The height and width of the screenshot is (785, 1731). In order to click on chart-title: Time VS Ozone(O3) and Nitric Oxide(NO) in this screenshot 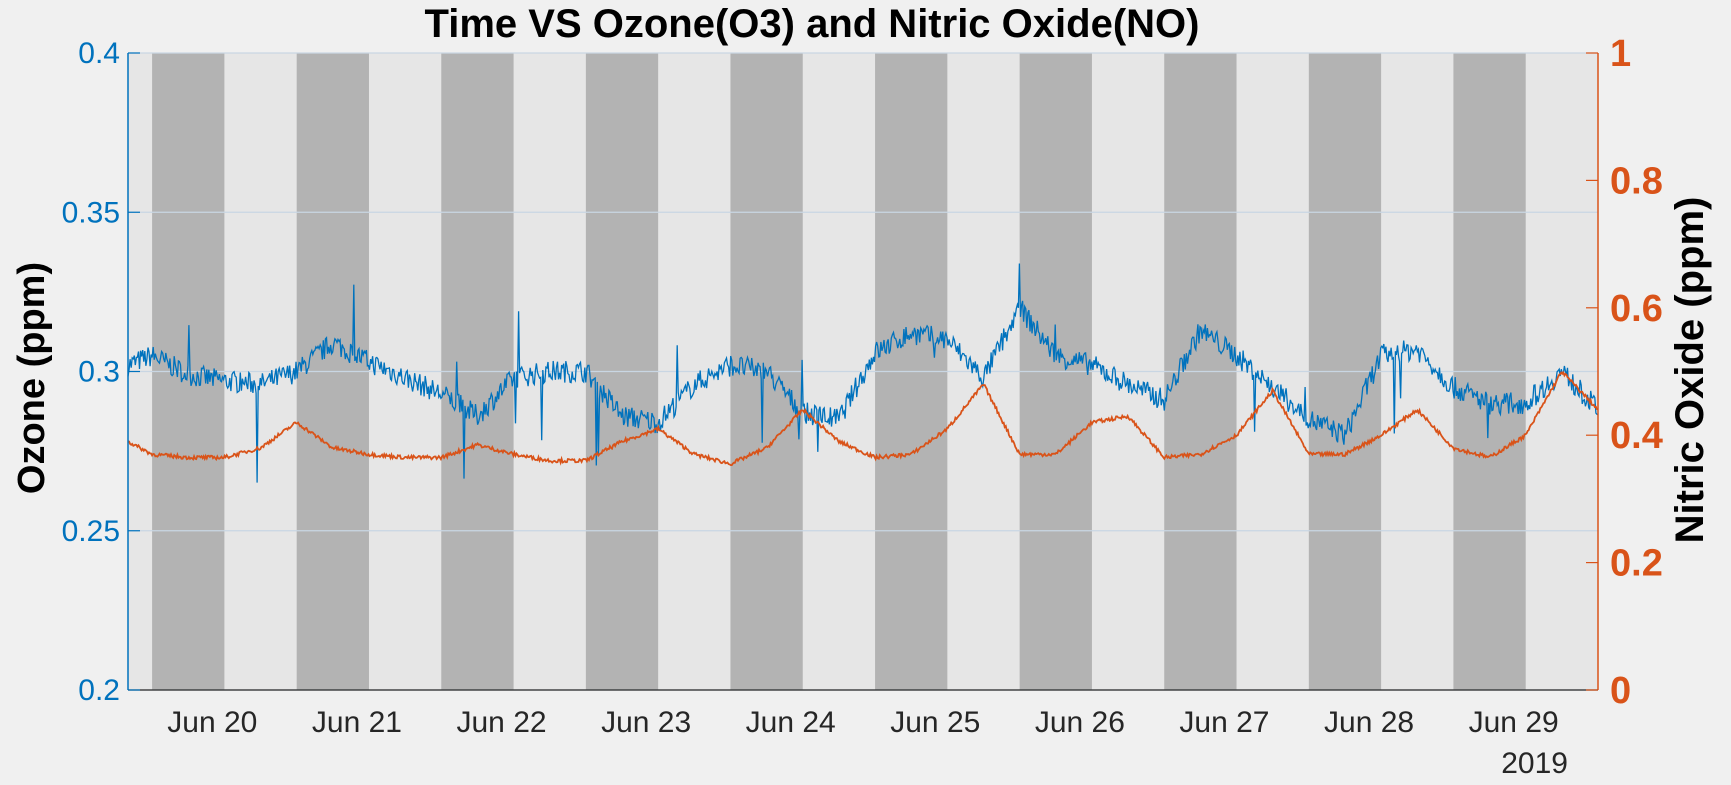, I will do `click(812, 24)`.